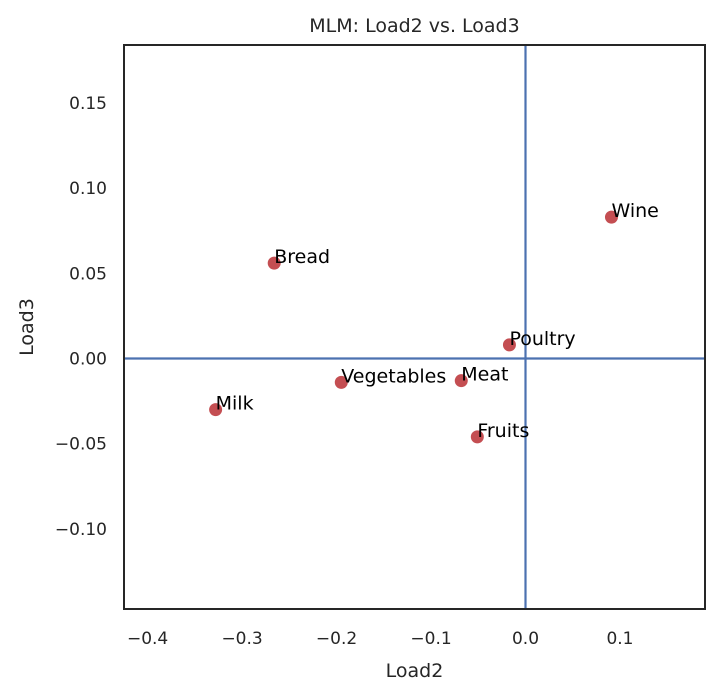  What do you see at coordinates (88, 104) in the screenshot?
I see `y-tick-label: 0.15` at bounding box center [88, 104].